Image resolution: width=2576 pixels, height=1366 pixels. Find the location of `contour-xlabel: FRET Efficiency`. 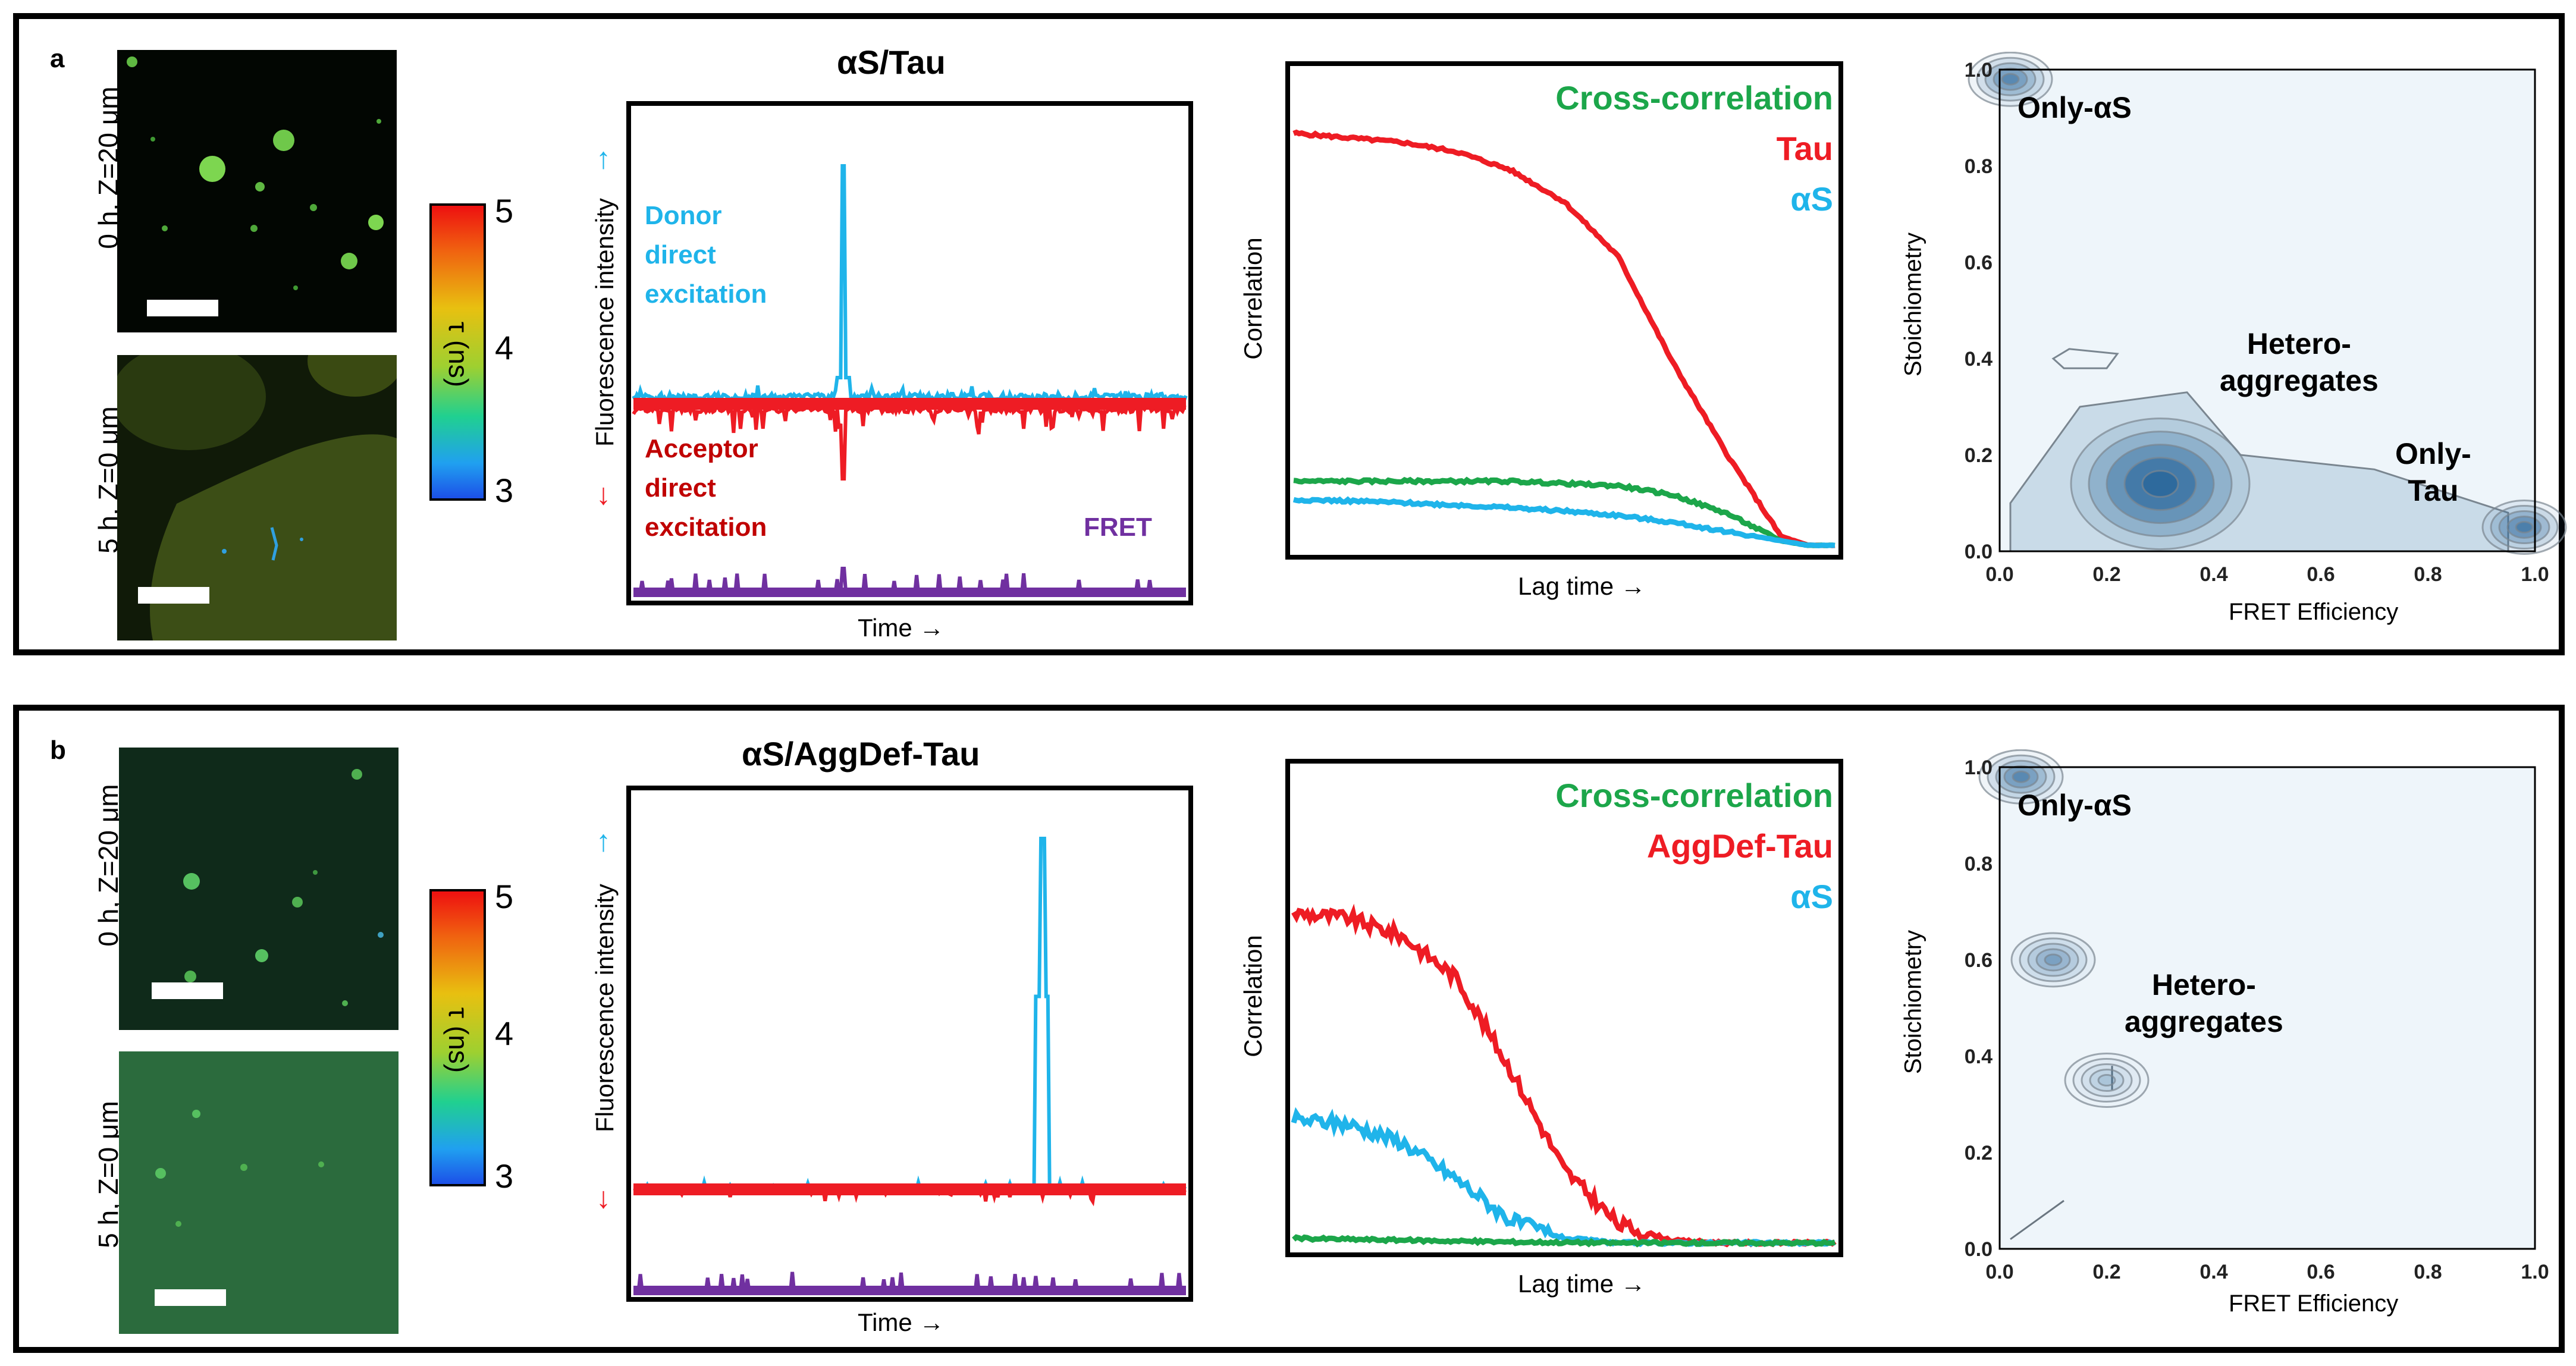

contour-xlabel: FRET Efficiency is located at coordinates (2314, 612).